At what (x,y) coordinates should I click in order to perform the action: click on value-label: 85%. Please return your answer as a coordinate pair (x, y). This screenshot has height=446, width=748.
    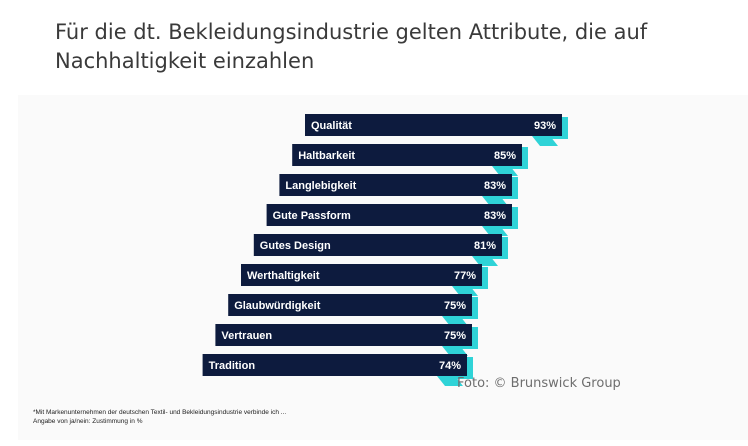
    Looking at the image, I should click on (505, 156).